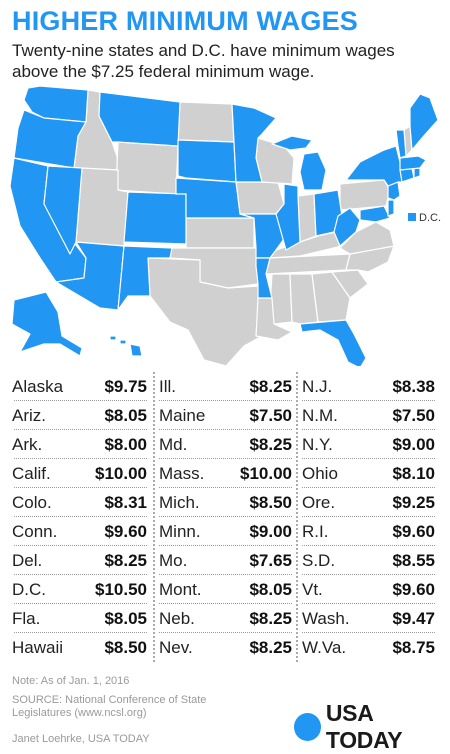 The width and height of the screenshot is (450, 754). I want to click on table-row: Hawaii $8.50, so click(81, 647).